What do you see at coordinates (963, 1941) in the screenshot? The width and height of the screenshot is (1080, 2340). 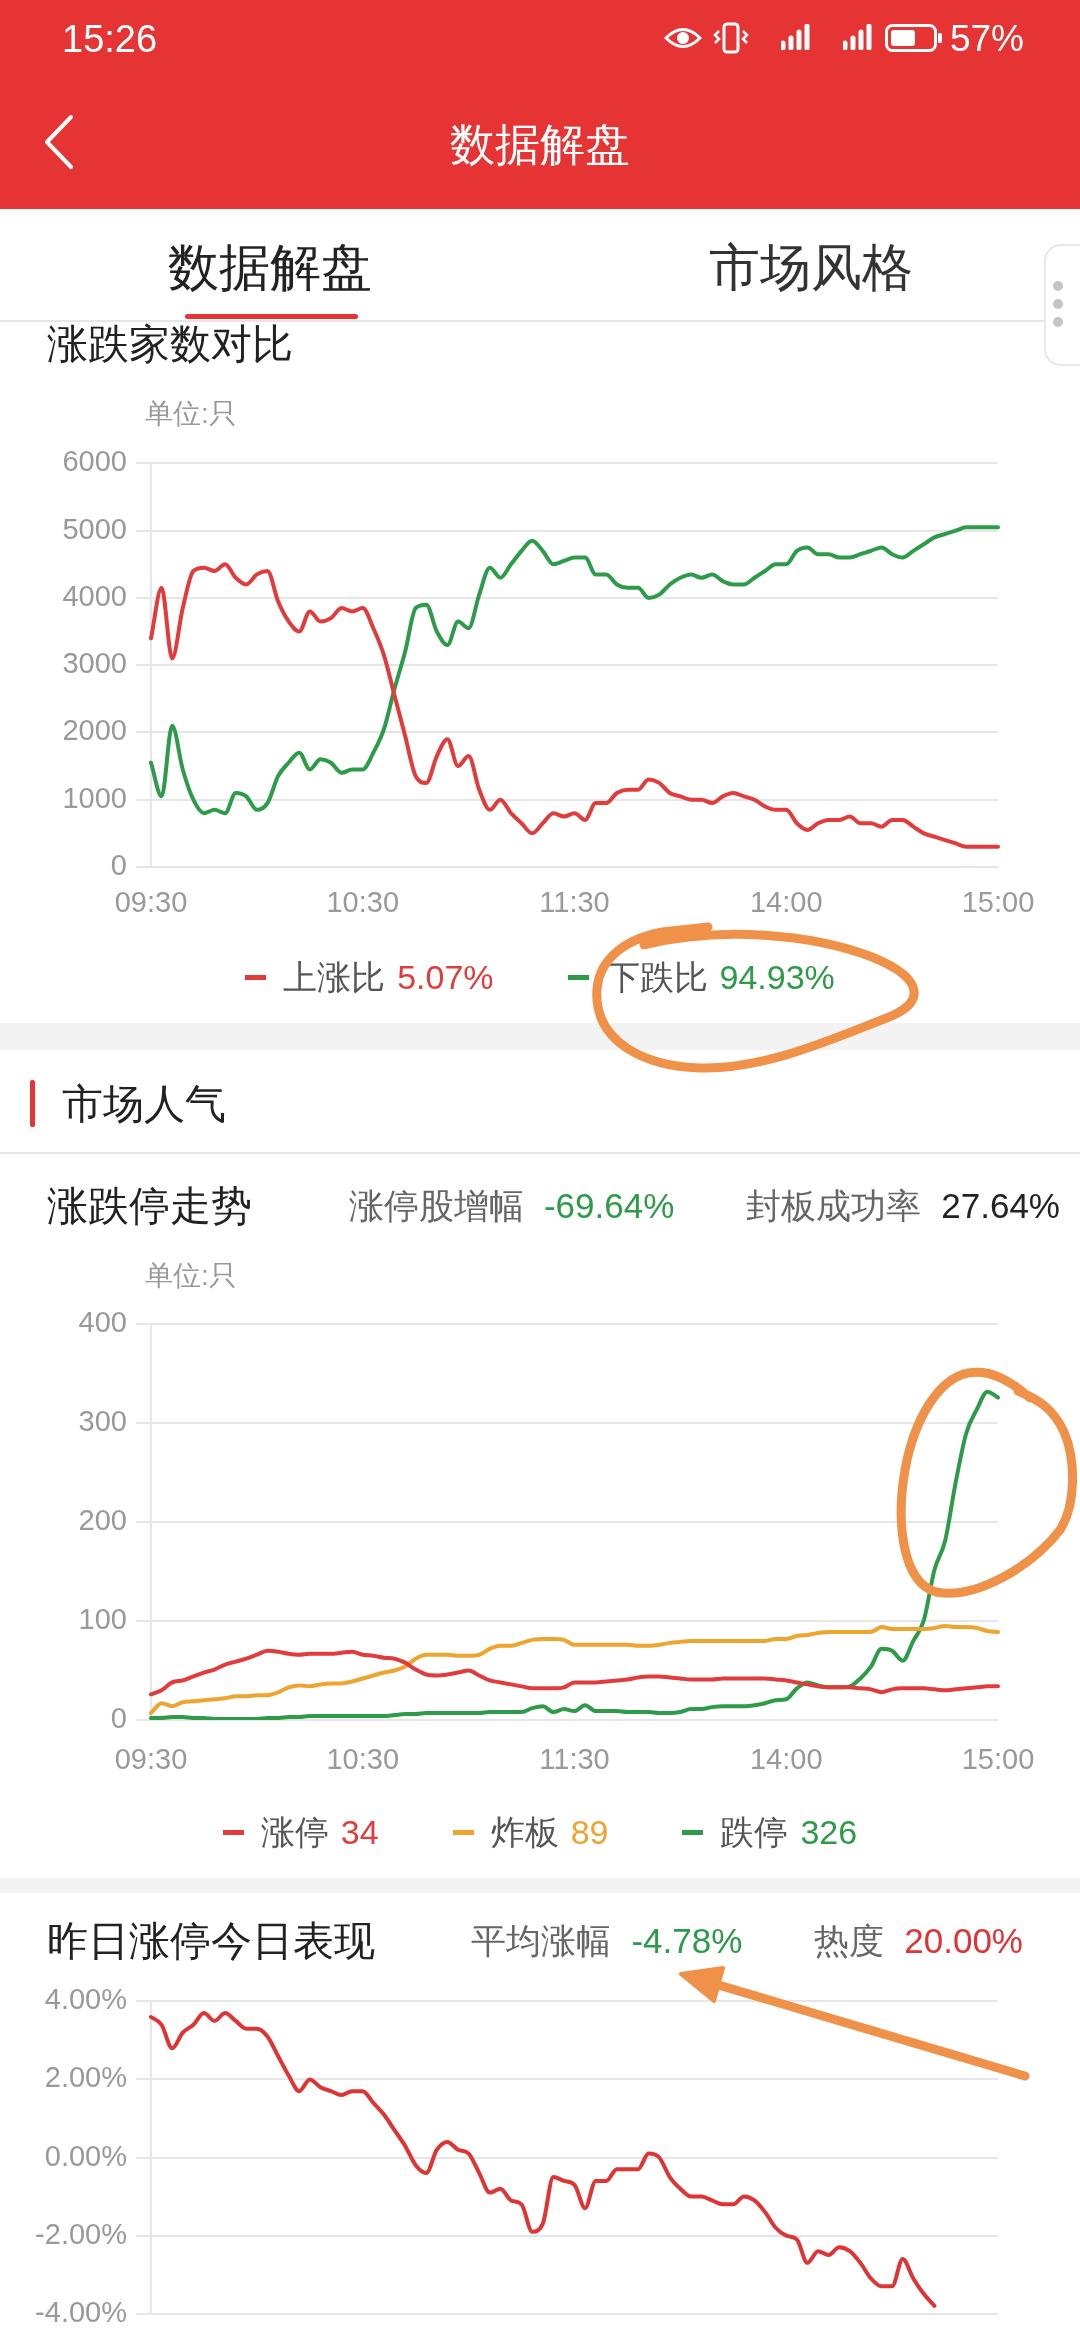 I see `text: 20.00%` at bounding box center [963, 1941].